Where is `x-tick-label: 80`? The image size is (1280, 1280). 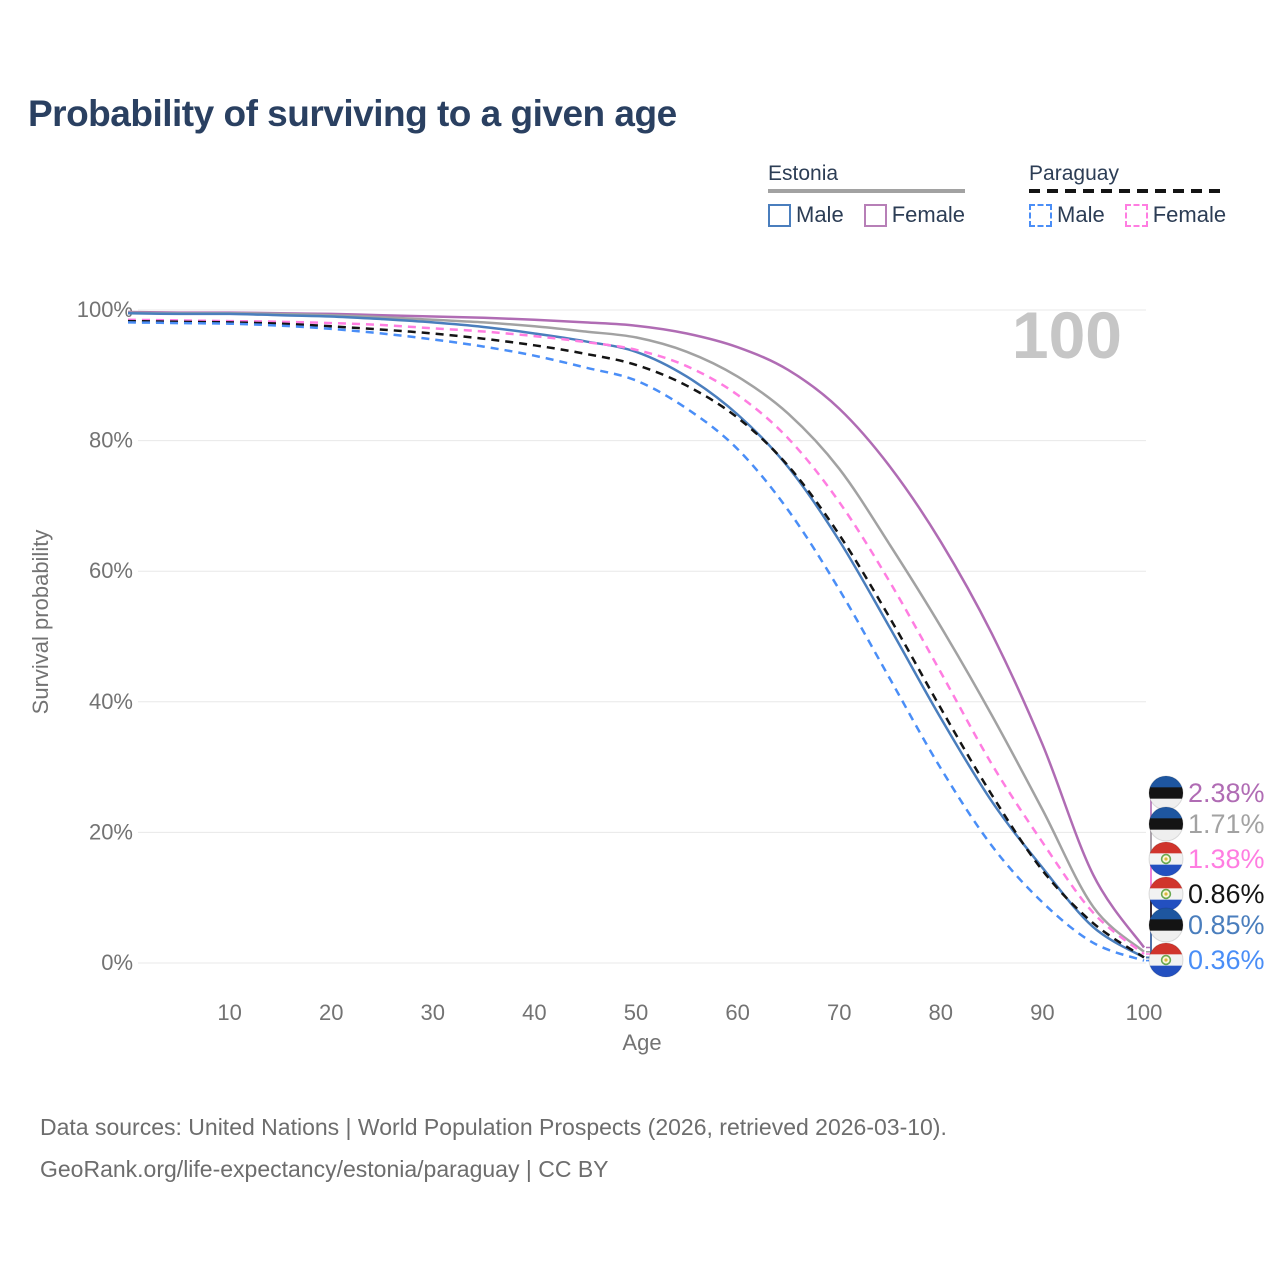
x-tick-label: 80 is located at coordinates (941, 1012).